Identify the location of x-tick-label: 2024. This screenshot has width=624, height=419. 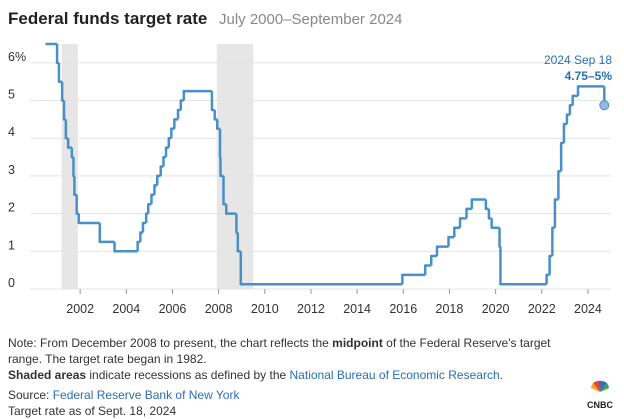
(588, 309).